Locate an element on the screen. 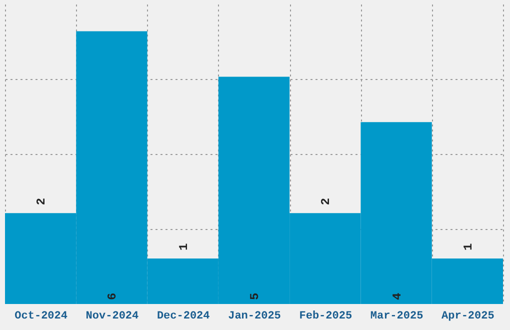 This screenshot has height=330, width=510. x-tick-label: Oct-2024 is located at coordinates (41, 316).